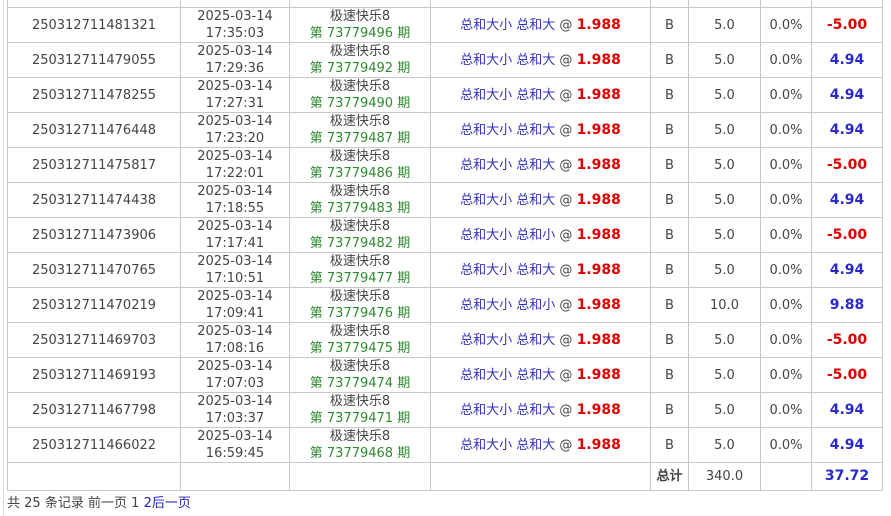 The image size is (891, 516). I want to click on order-number: 250312711473906, so click(94, 235).